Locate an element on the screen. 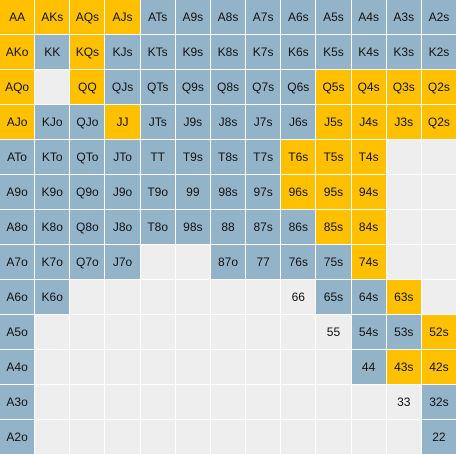 This screenshot has height=454, width=456. hand-cell-J6s: J6s is located at coordinates (298, 122).